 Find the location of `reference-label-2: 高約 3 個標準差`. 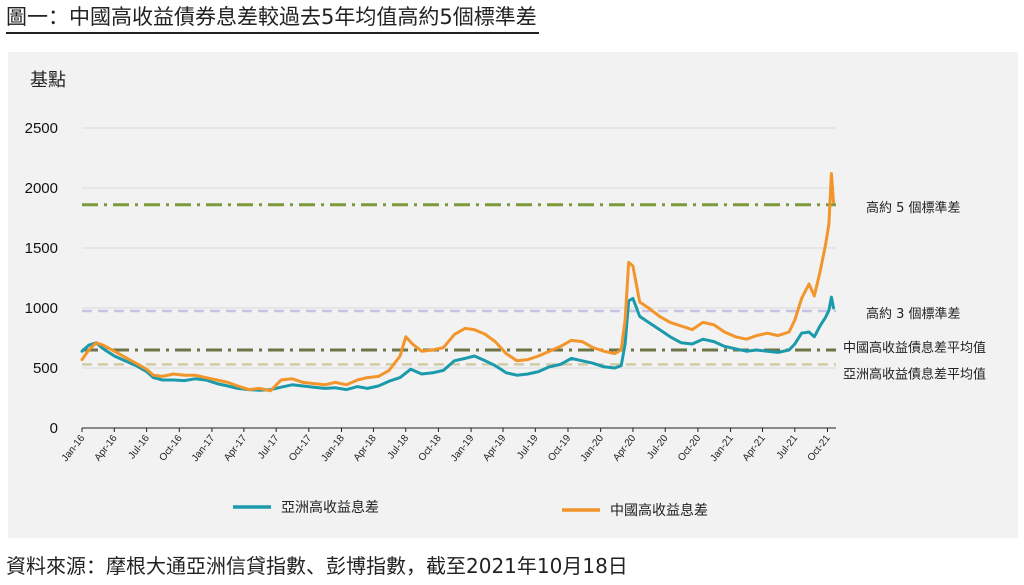

reference-label-2: 高約 3 個標準差 is located at coordinates (913, 314).